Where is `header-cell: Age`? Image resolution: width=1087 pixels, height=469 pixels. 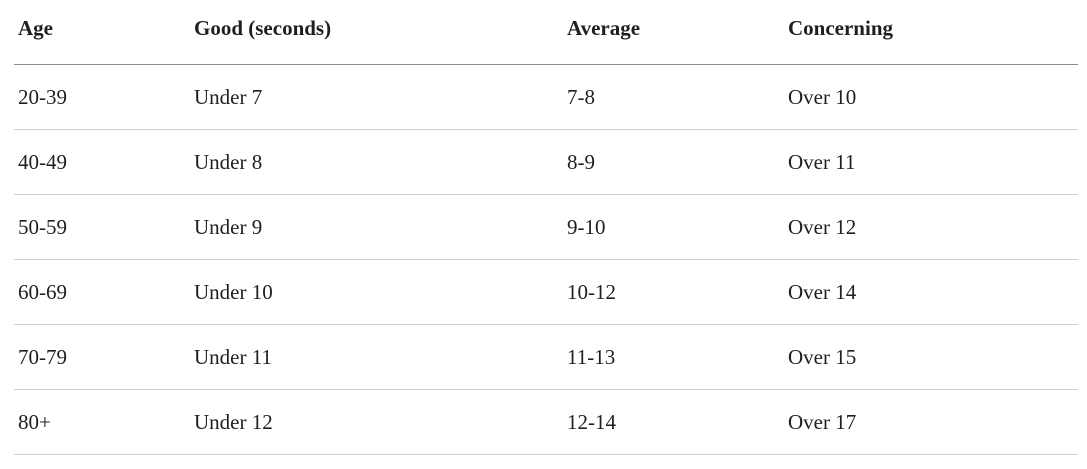 header-cell: Age is located at coordinates (102, 32).